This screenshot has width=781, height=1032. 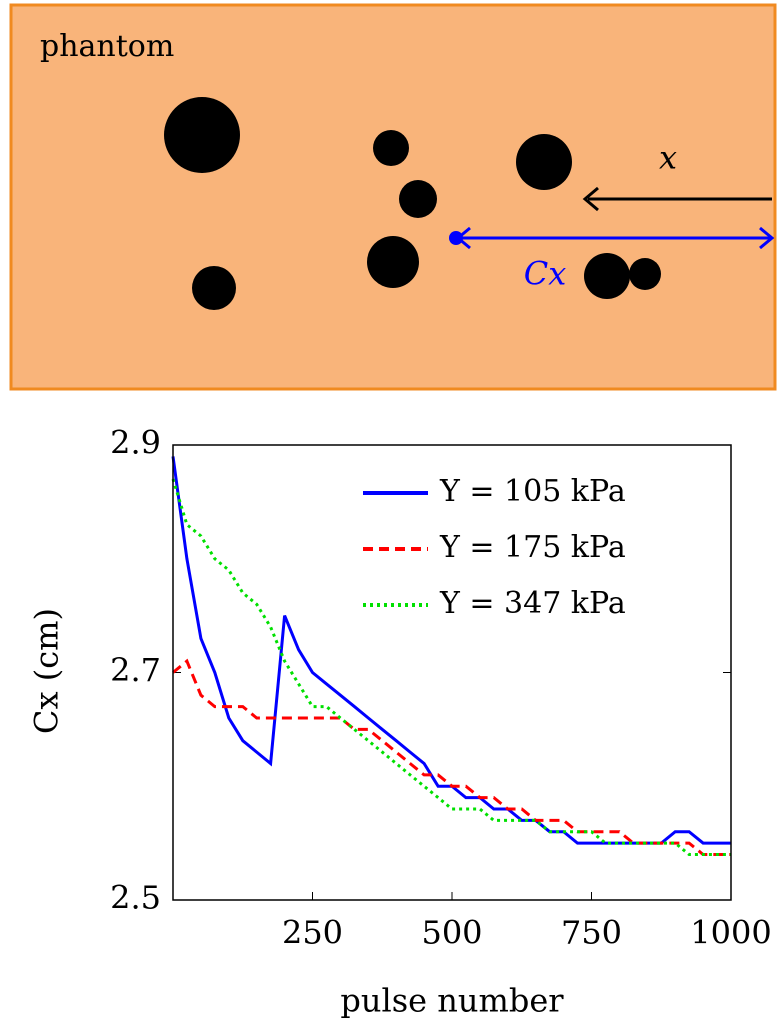 What do you see at coordinates (451, 933) in the screenshot?
I see `x-tick-label: 500` at bounding box center [451, 933].